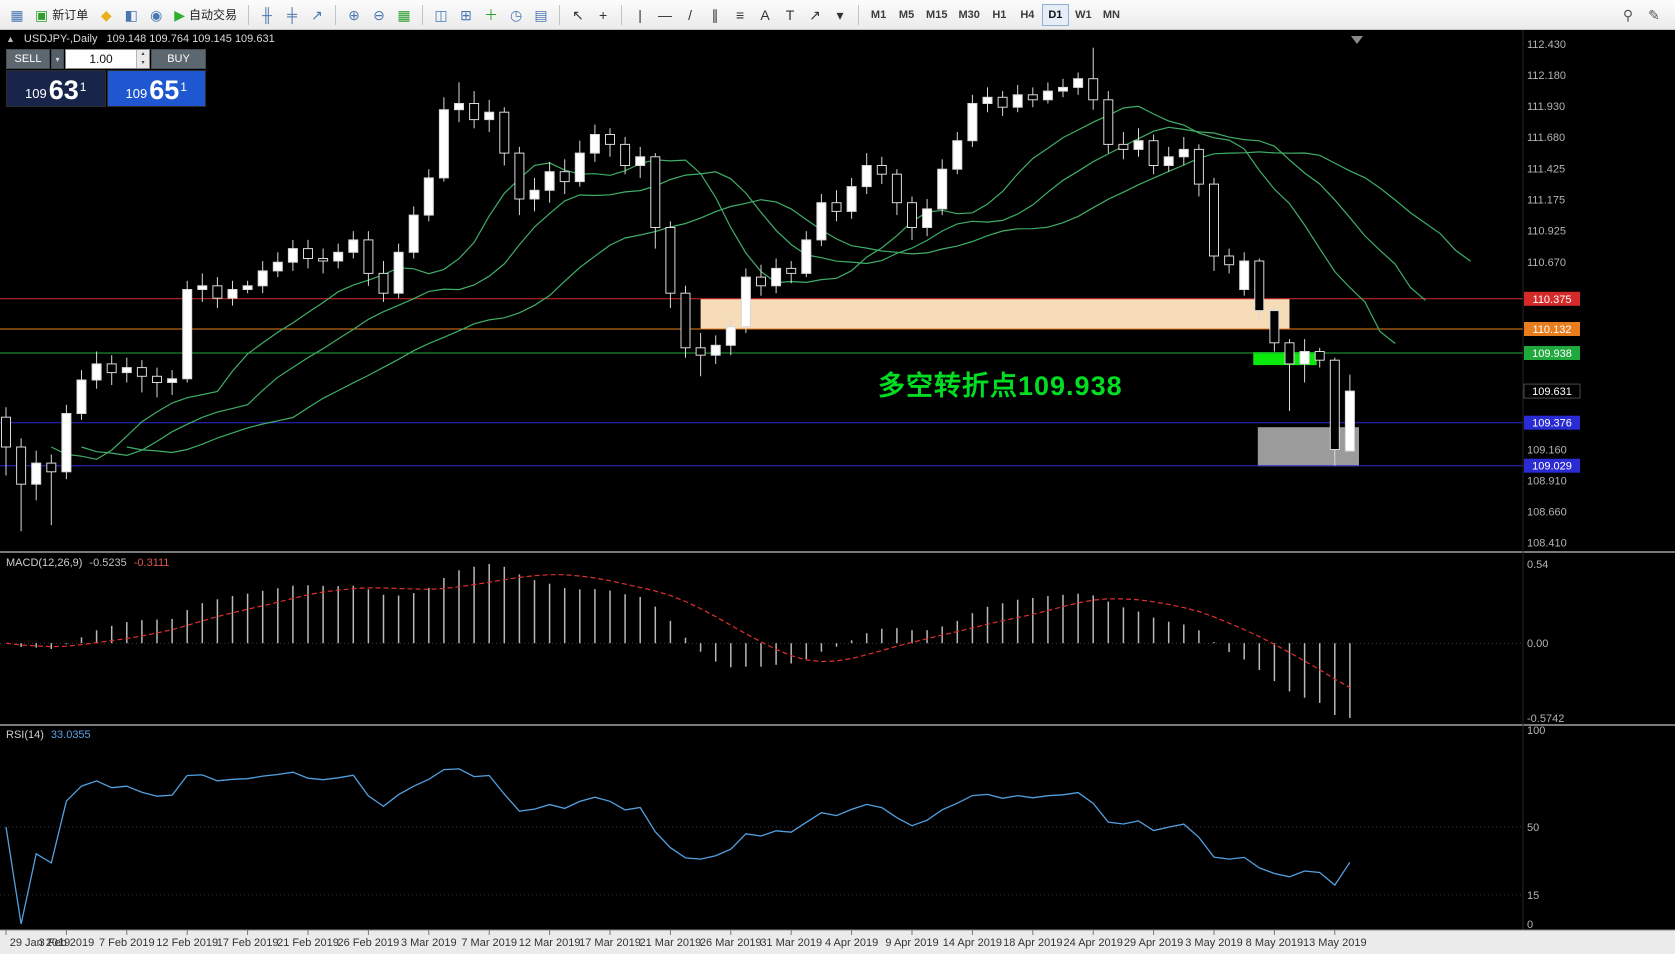 The height and width of the screenshot is (954, 1675). I want to click on svg-text: 7 Feb 2019, so click(127, 943).